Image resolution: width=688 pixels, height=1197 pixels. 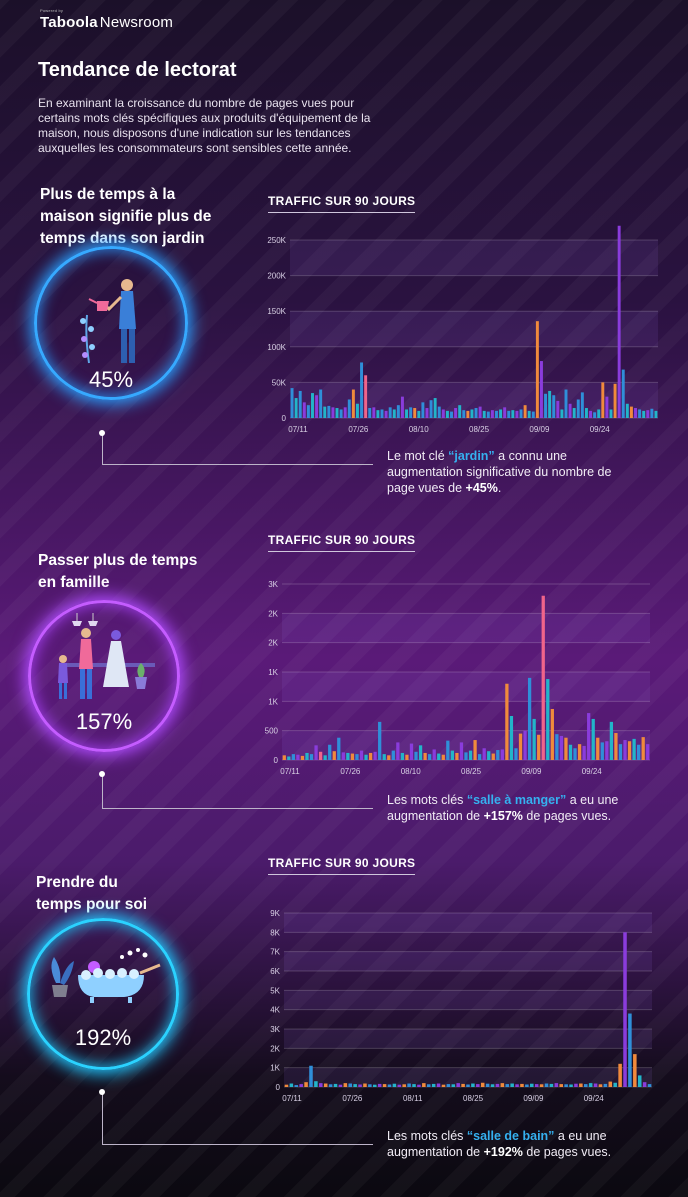 I want to click on section-1-chart-title: TRAFFIC SUR 90 JOURS, so click(x=342, y=203).